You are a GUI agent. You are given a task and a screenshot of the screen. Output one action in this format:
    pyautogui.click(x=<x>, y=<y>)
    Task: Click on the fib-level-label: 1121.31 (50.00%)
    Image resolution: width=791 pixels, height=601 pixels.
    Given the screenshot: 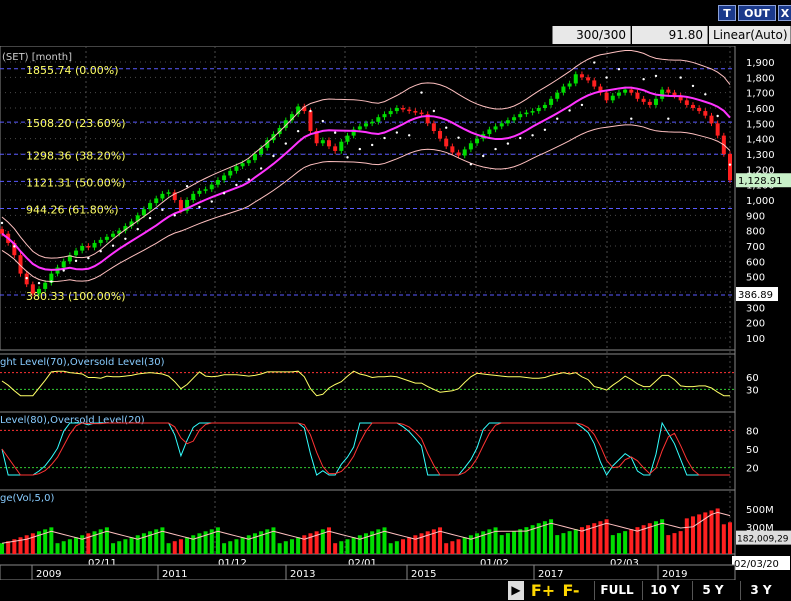 What is the action you would take?
    pyautogui.click(x=76, y=182)
    